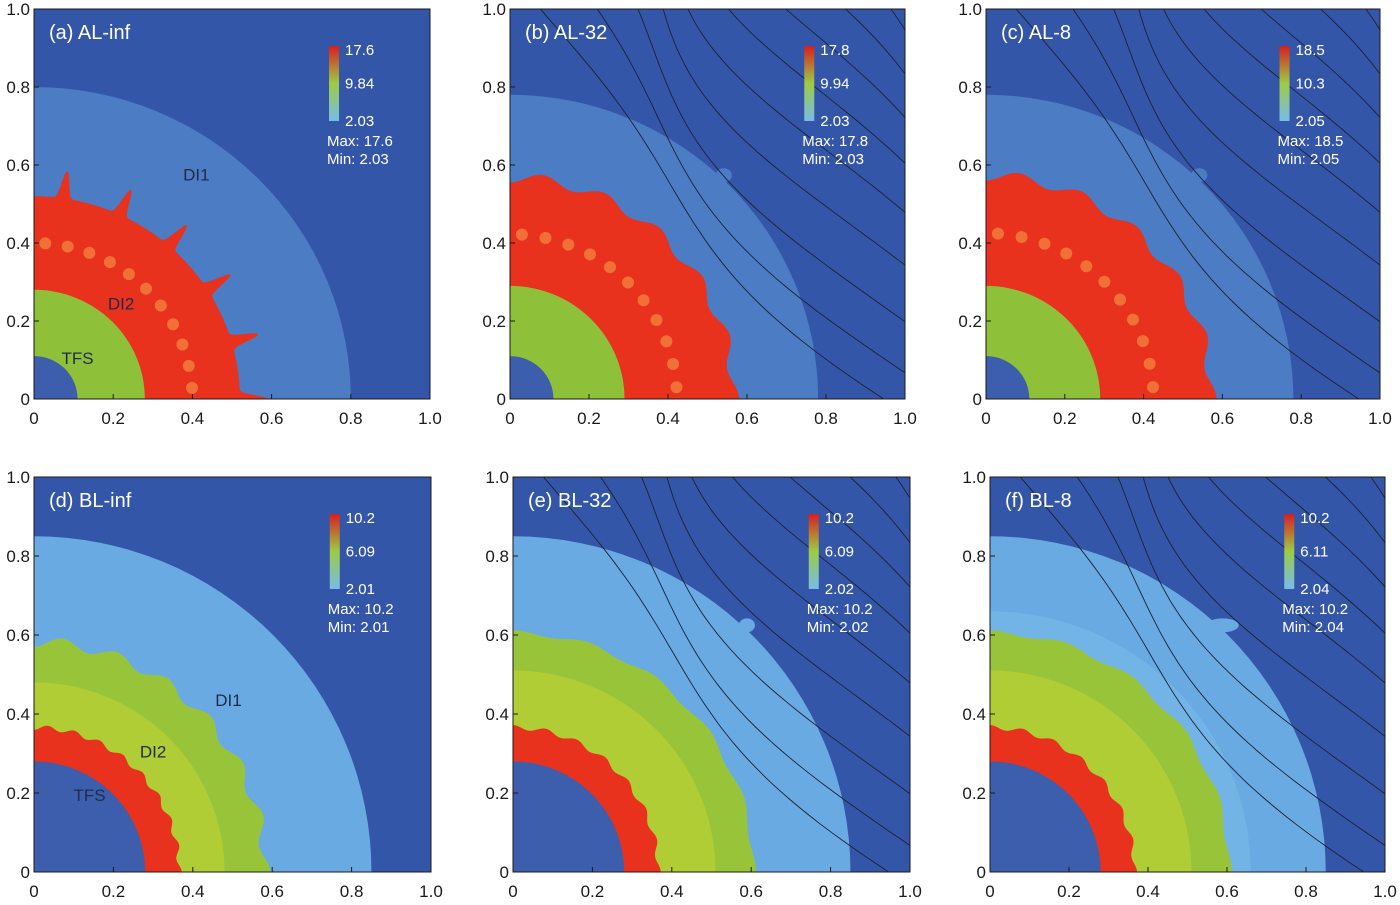 This screenshot has height=905, width=1400. Describe the element at coordinates (359, 627) in the screenshot. I see `min-value-text: Min: 2.01` at that location.